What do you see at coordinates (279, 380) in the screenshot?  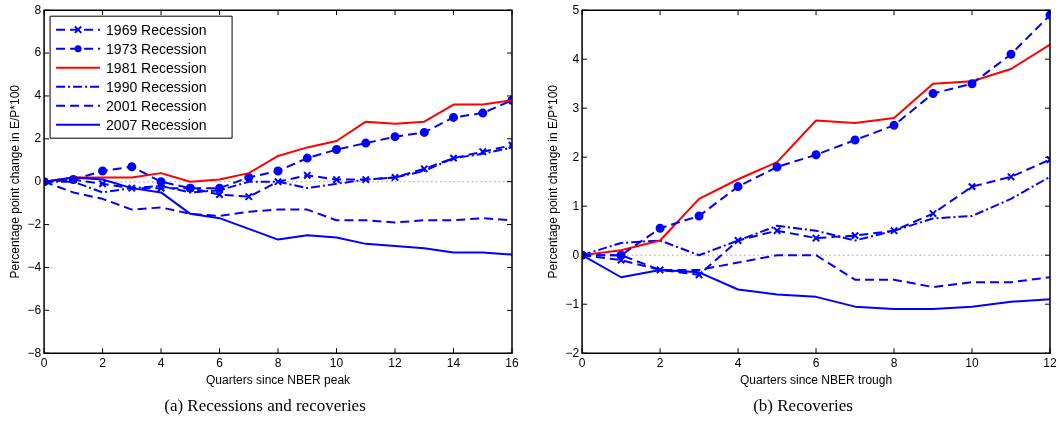 I see `x-axis-title: Quarters since NBER peak` at bounding box center [279, 380].